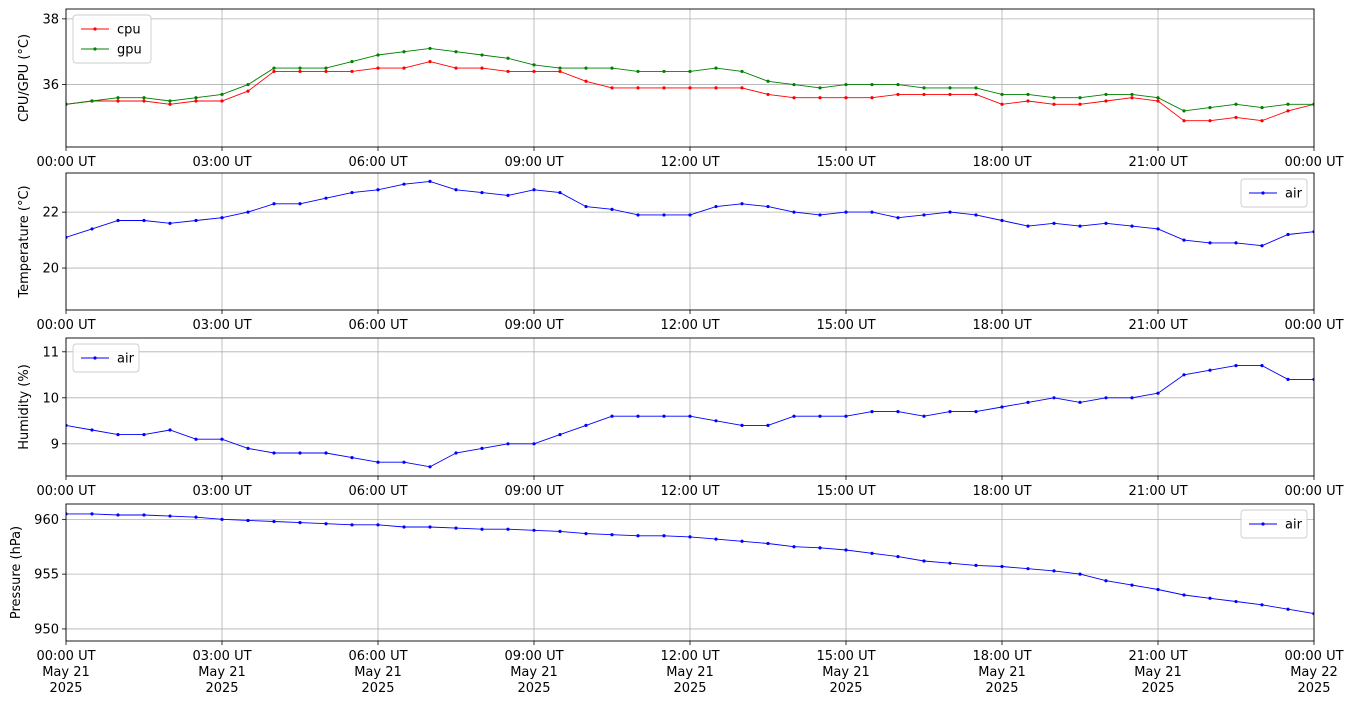  Describe the element at coordinates (95, 49) in the screenshot. I see `legend-marker-gpu` at that location.